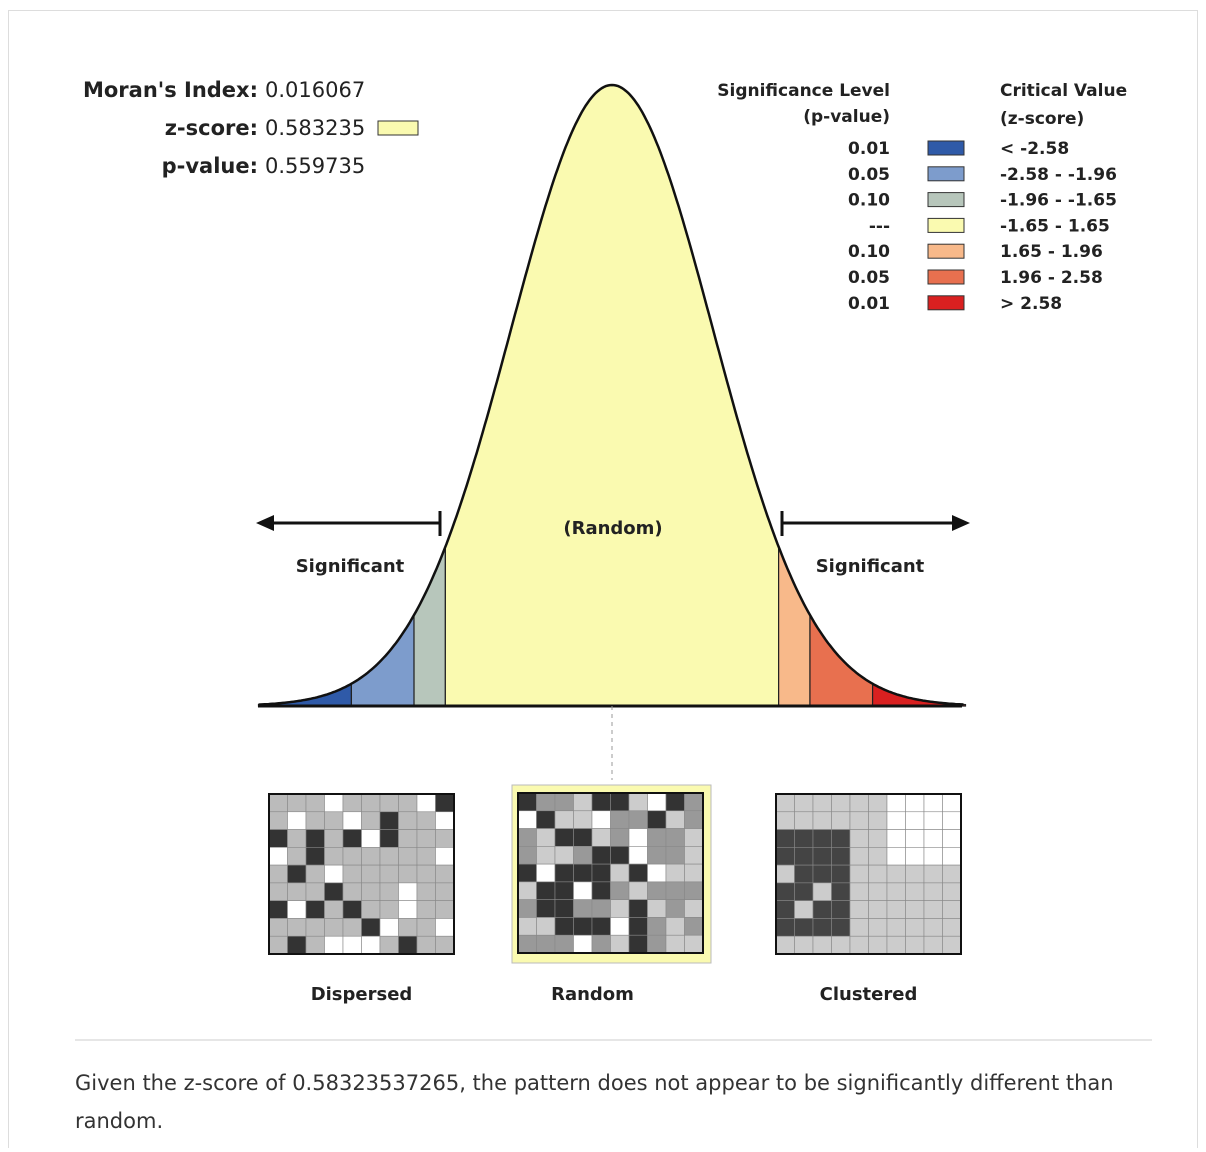 Image resolution: width=1206 pixels, height=1152 pixels. Describe the element at coordinates (592, 994) in the screenshot. I see `pattern-label: Random` at that location.